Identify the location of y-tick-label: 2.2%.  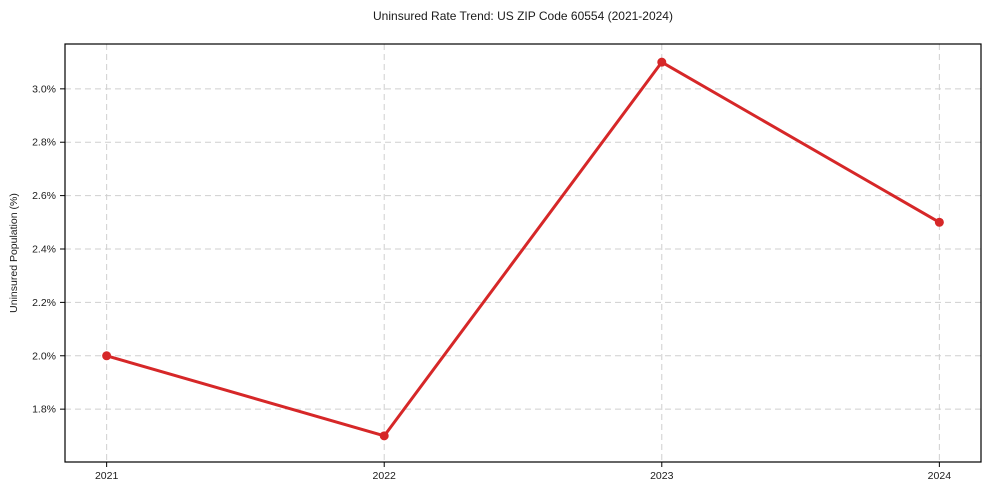
(44, 303).